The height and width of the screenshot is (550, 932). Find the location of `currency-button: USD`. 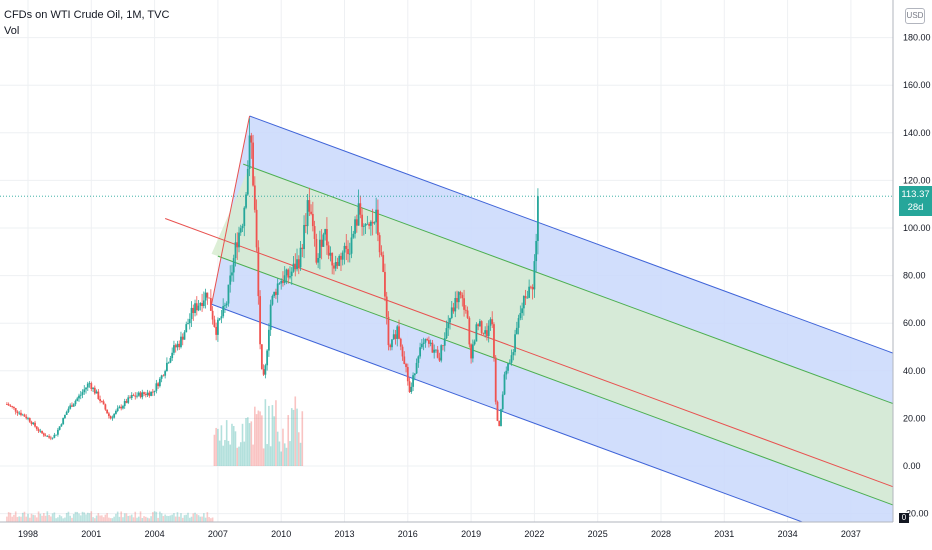

currency-button: USD is located at coordinates (915, 16).